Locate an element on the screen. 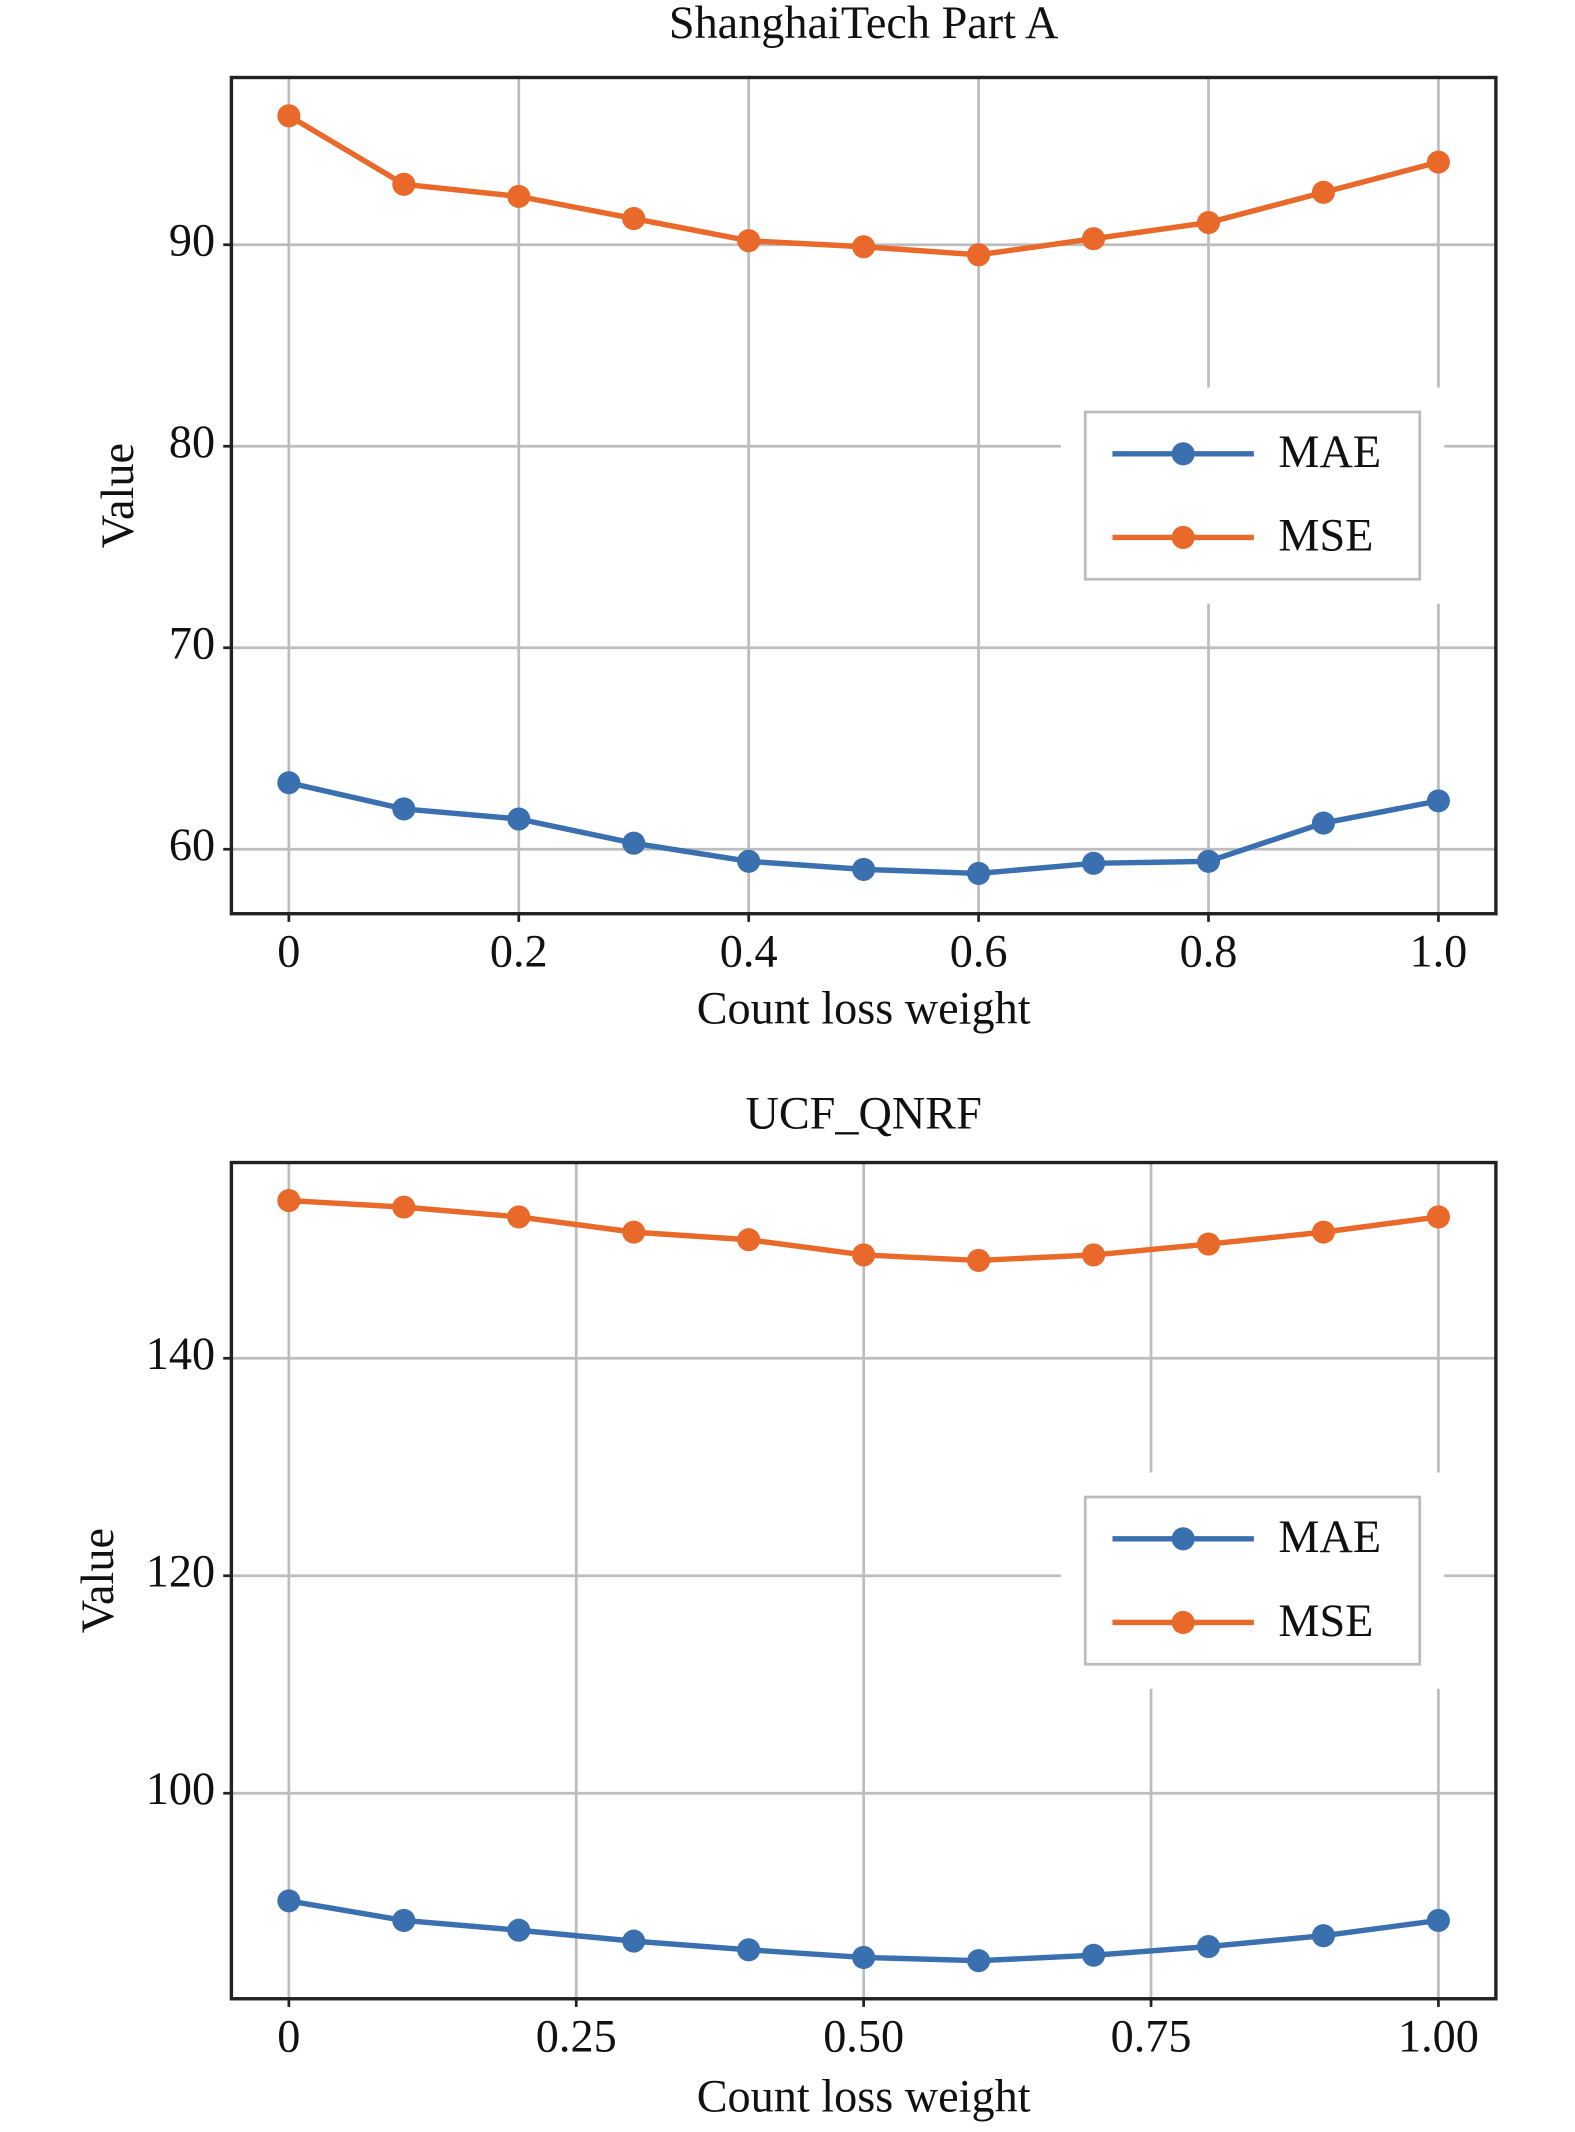  x-tick-label: 0.25 is located at coordinates (576, 2036).